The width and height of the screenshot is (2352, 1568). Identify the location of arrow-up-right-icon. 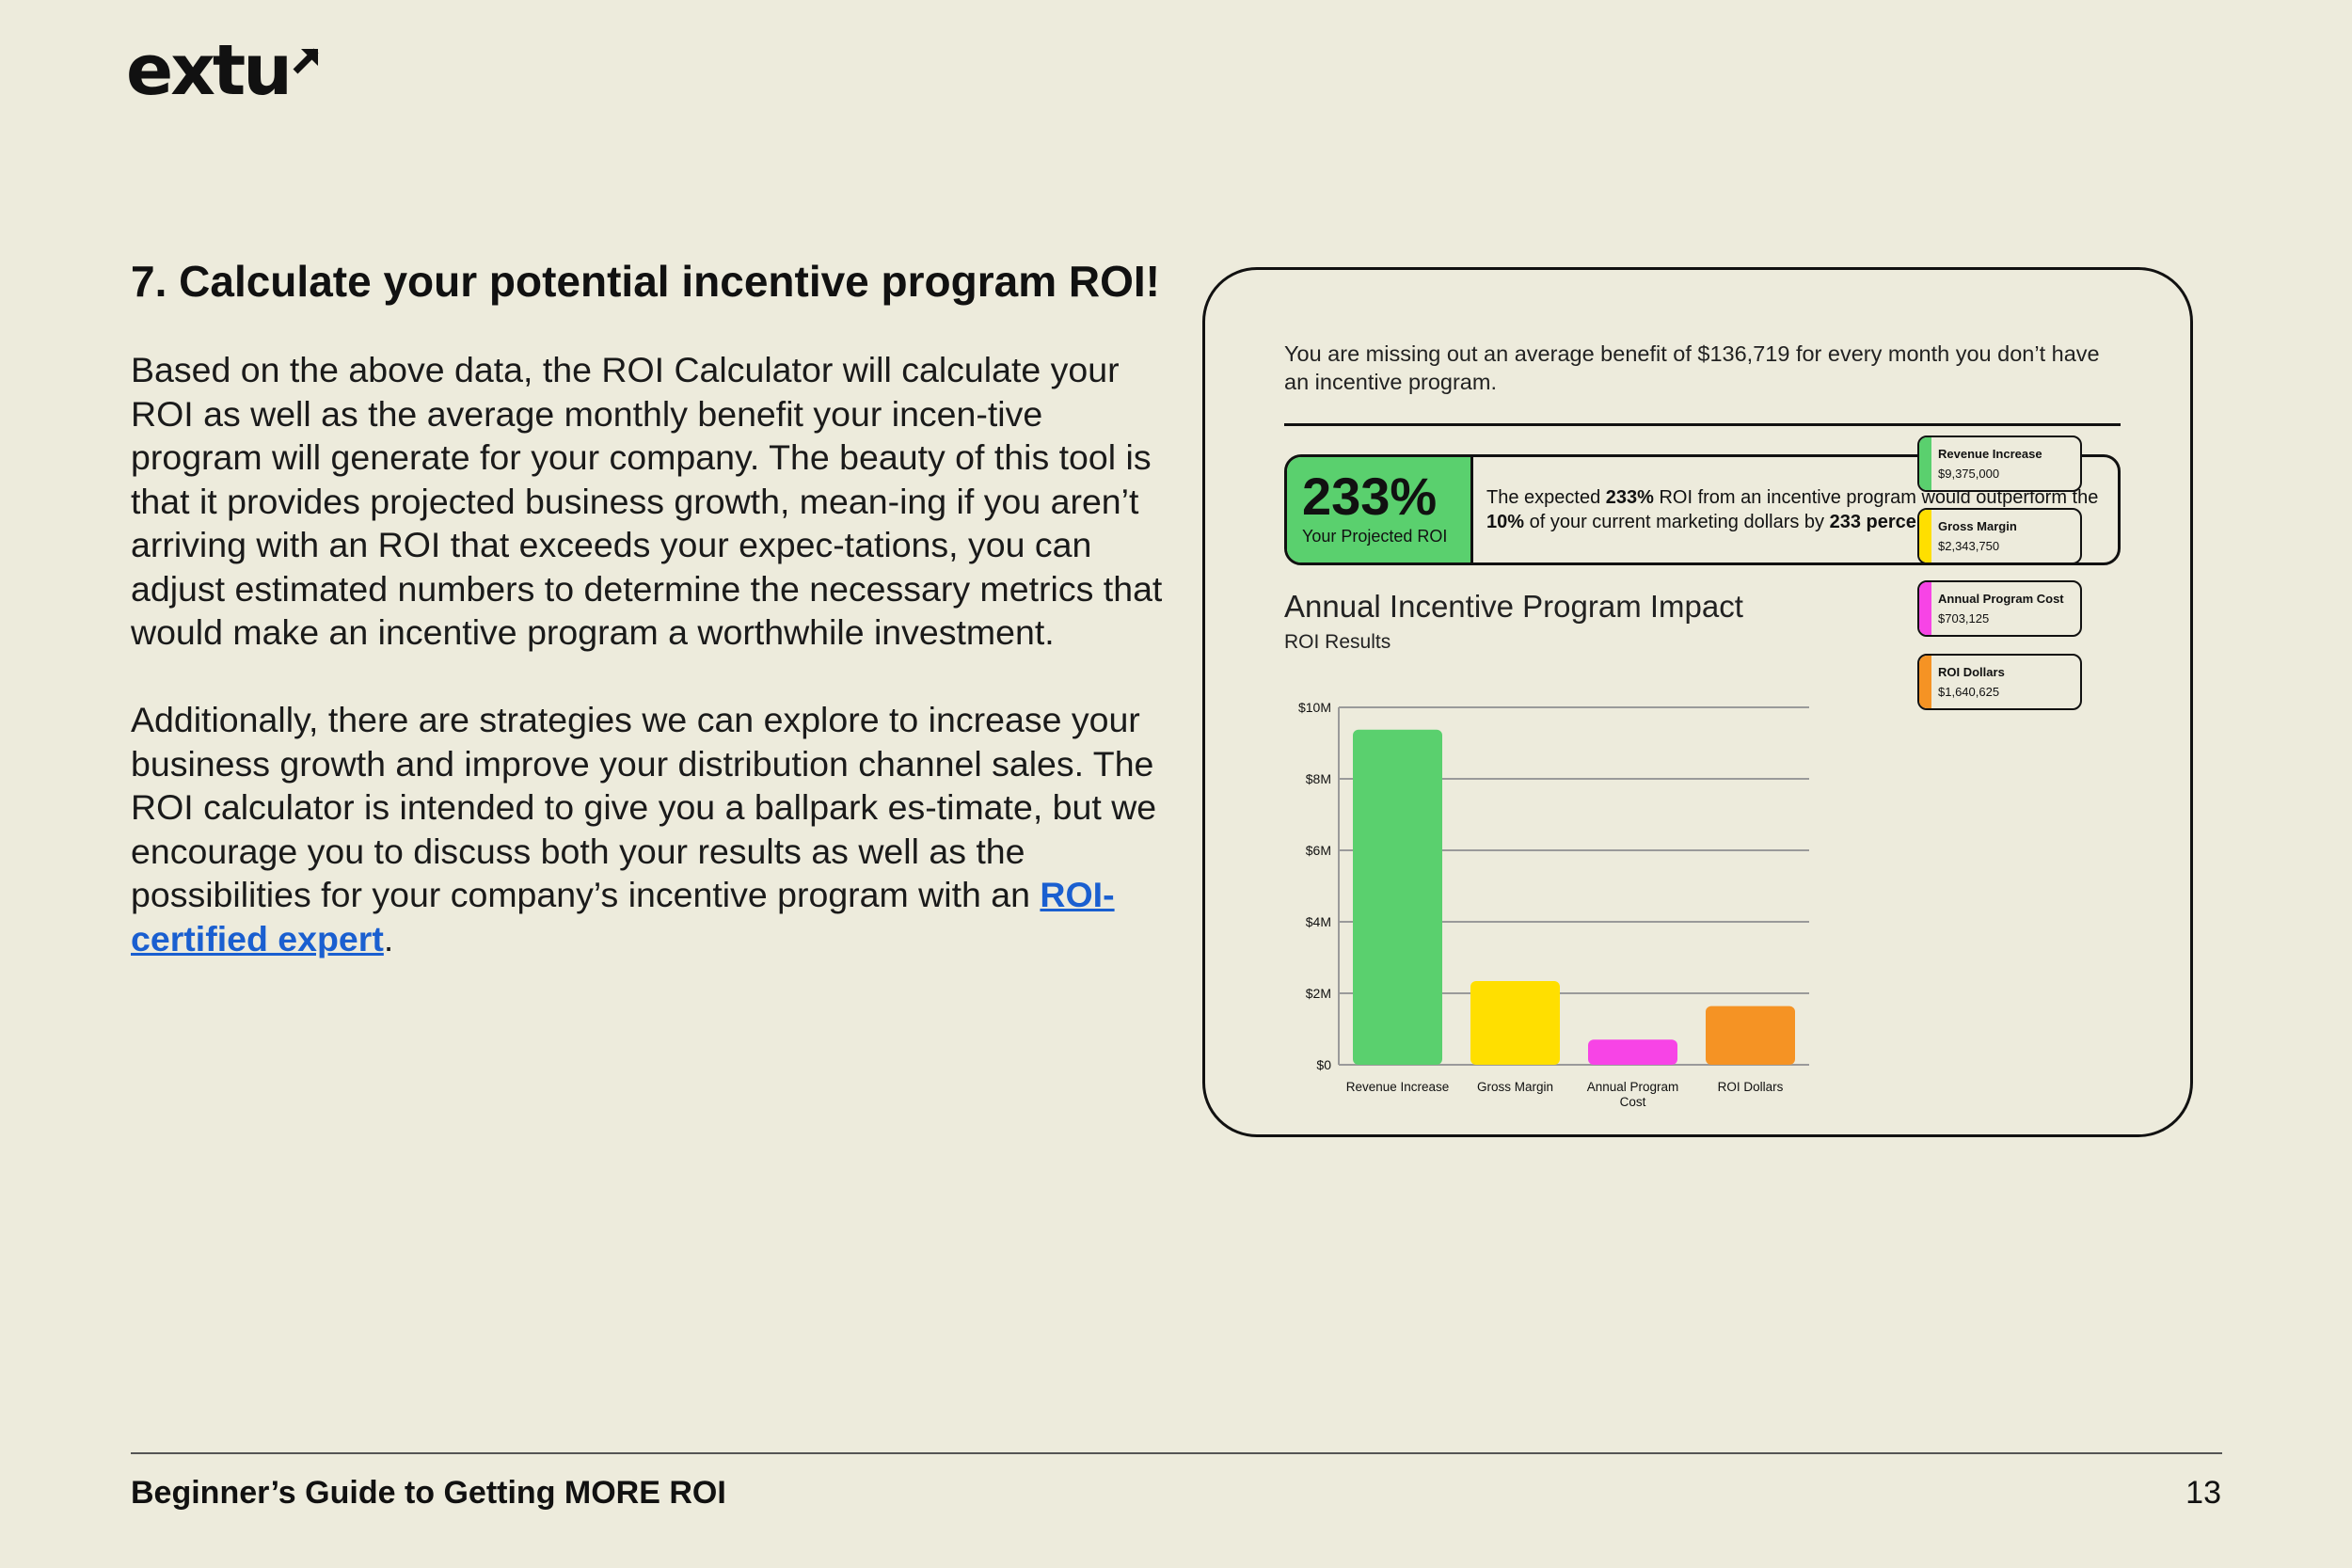
(306, 61).